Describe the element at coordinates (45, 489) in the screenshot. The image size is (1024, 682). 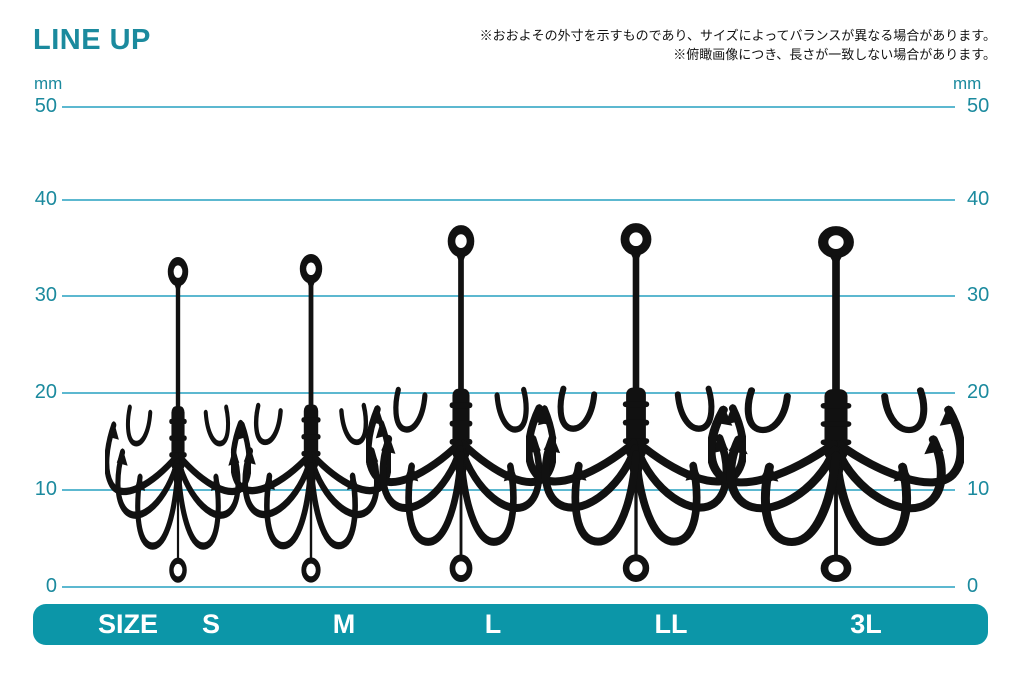
I see `tick-label-left-10: 10` at that location.